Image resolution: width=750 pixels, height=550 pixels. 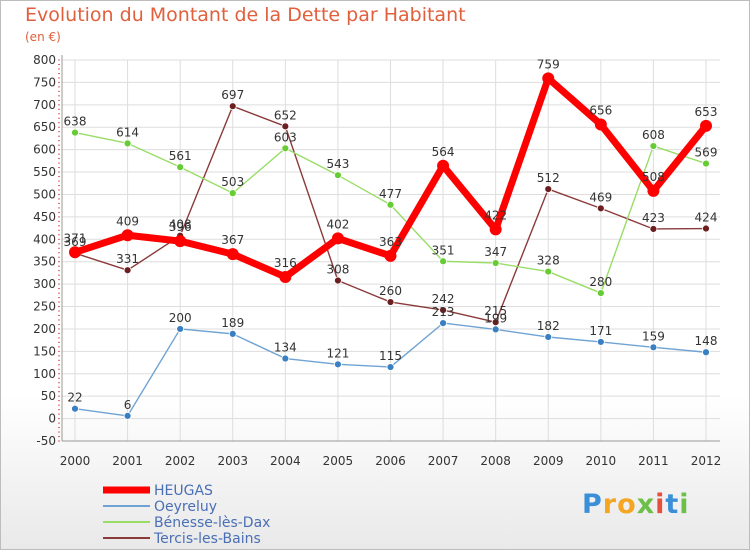 I want to click on data-label: 171, so click(x=600, y=331).